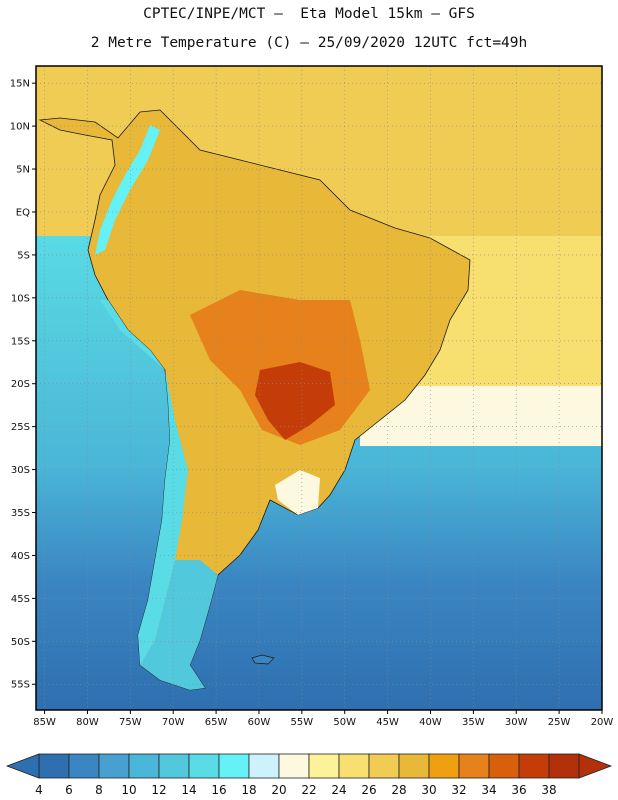 The height and width of the screenshot is (800, 618). Describe the element at coordinates (20, 298) in the screenshot. I see `lat-tick-label: 10S` at that location.